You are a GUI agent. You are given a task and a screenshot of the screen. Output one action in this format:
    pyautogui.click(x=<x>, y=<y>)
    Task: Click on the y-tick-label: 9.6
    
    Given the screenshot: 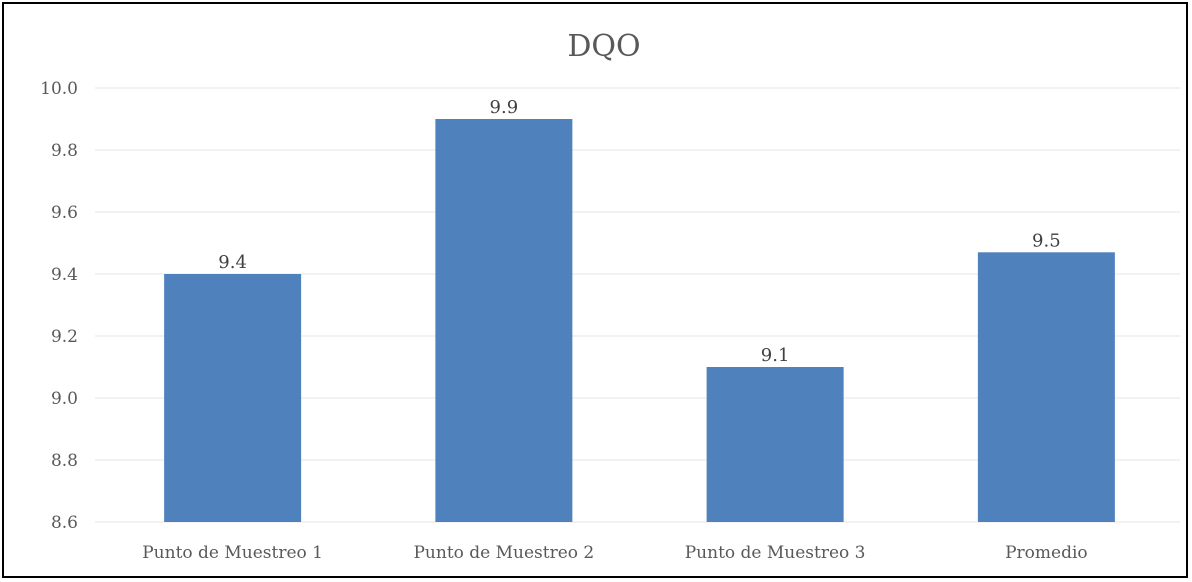 What is the action you would take?
    pyautogui.click(x=64, y=213)
    